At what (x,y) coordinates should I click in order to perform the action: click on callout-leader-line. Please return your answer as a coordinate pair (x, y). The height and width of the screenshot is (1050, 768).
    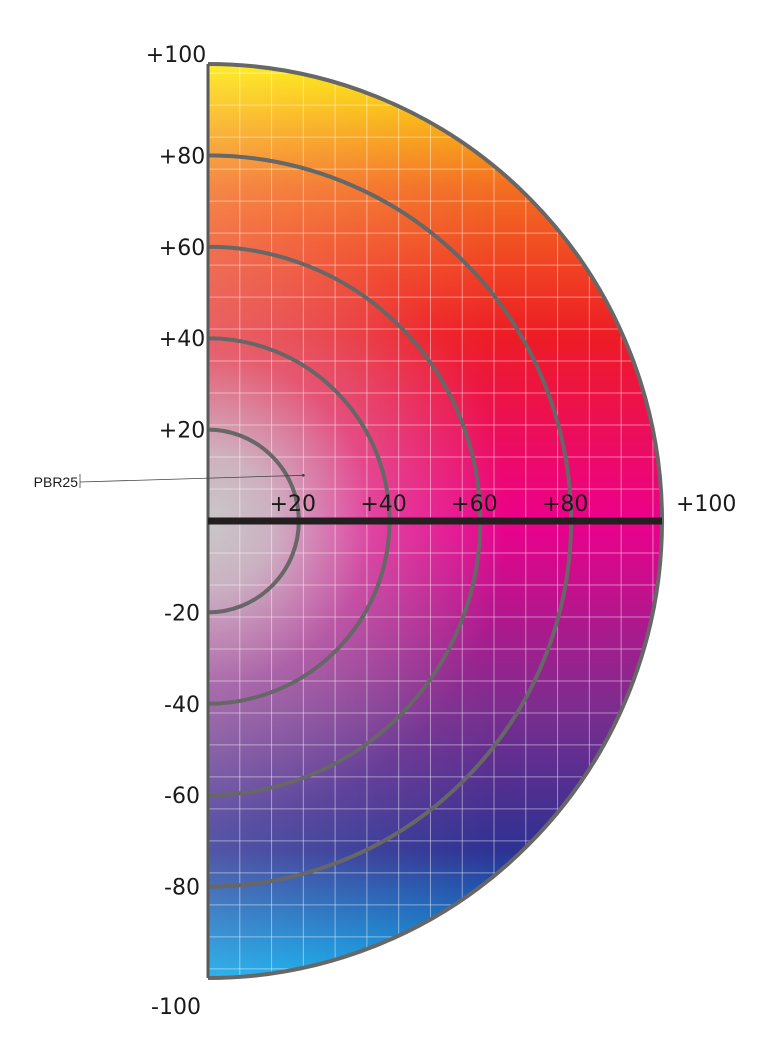
    Looking at the image, I should click on (191, 478).